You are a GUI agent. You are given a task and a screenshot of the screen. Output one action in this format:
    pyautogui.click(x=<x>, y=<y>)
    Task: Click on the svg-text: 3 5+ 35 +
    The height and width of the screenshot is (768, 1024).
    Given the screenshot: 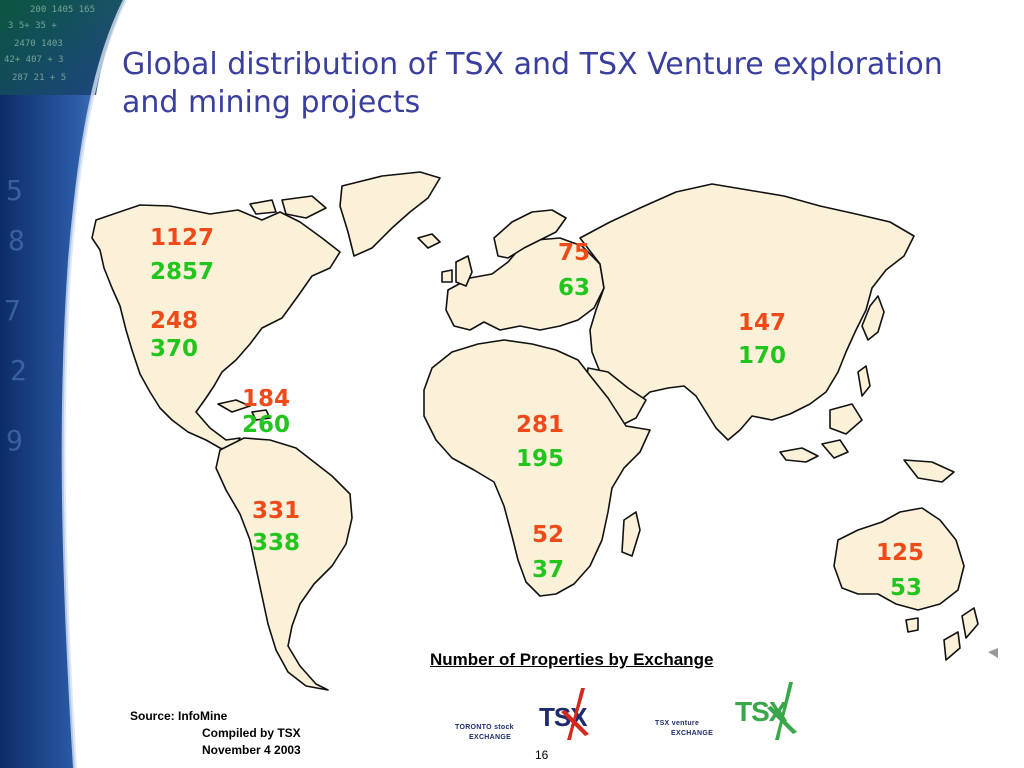 What is the action you would take?
    pyautogui.click(x=32, y=26)
    